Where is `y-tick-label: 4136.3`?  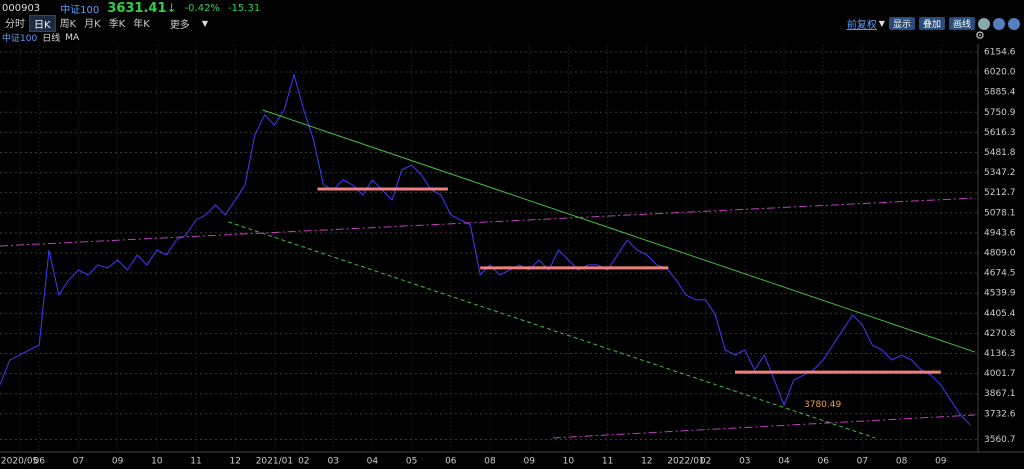 y-tick-label: 4136.3 is located at coordinates (1000, 354).